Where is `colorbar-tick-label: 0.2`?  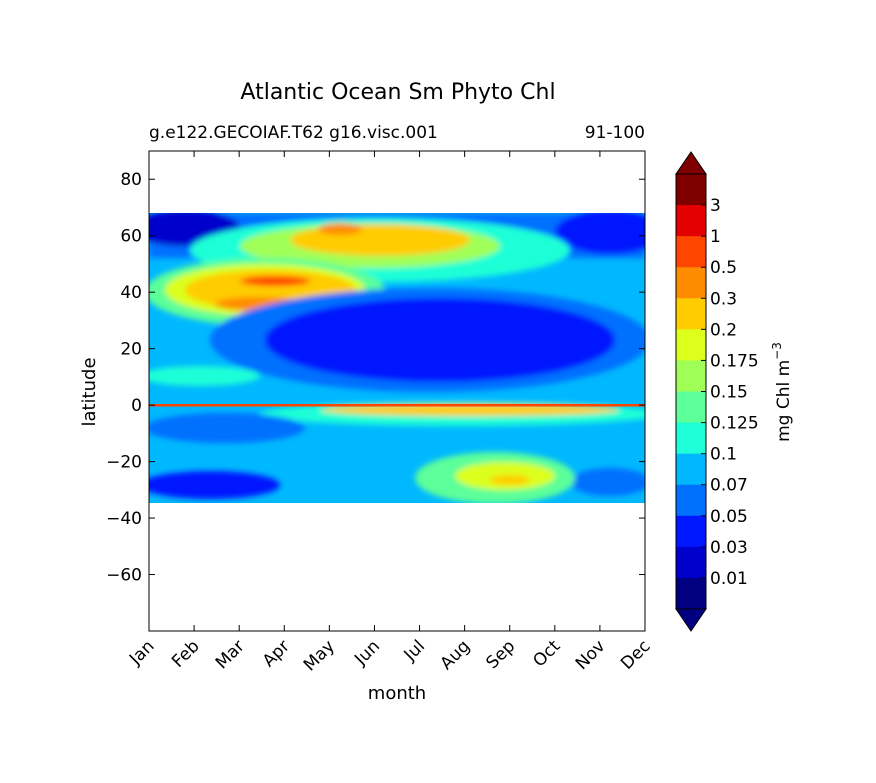
colorbar-tick-label: 0.2 is located at coordinates (723, 330).